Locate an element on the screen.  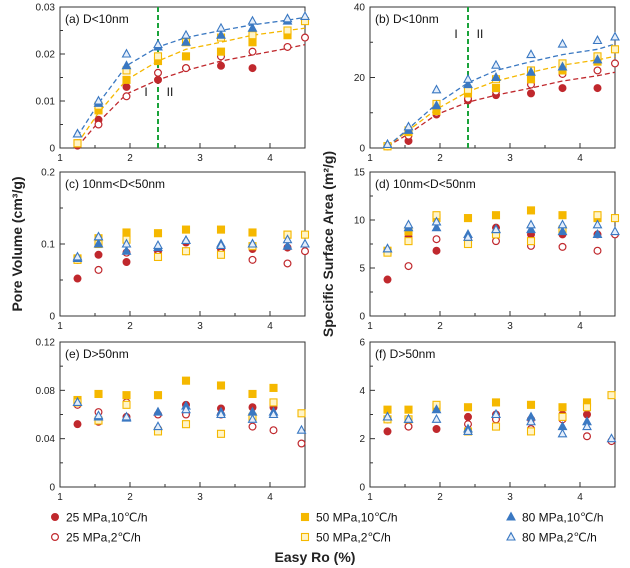
legend-item: 25 MPa,2℃/h is located at coordinates (95, 538).